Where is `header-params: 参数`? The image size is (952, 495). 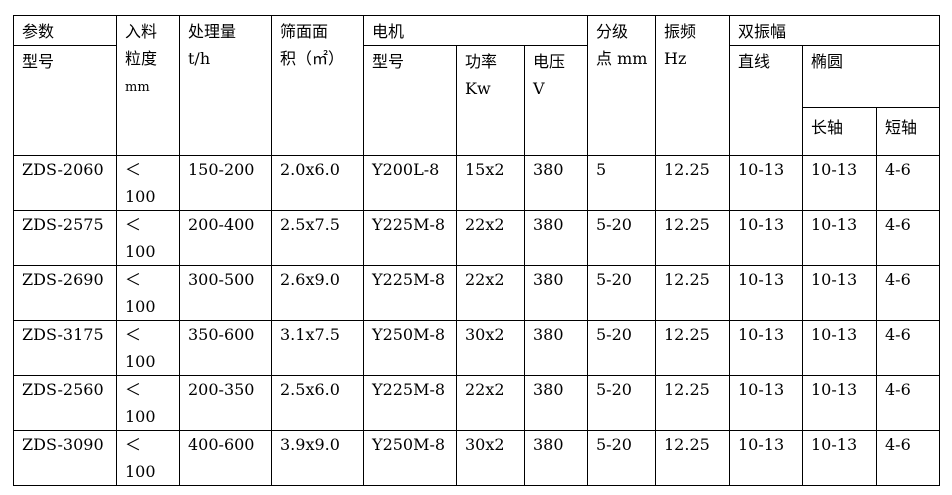 header-params: 参数 is located at coordinates (65, 30).